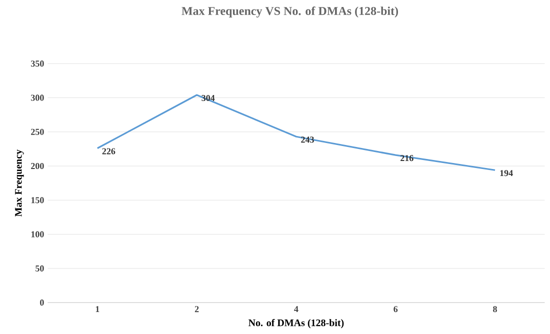 The image size is (550, 334). I want to click on data-label: 194, so click(506, 173).